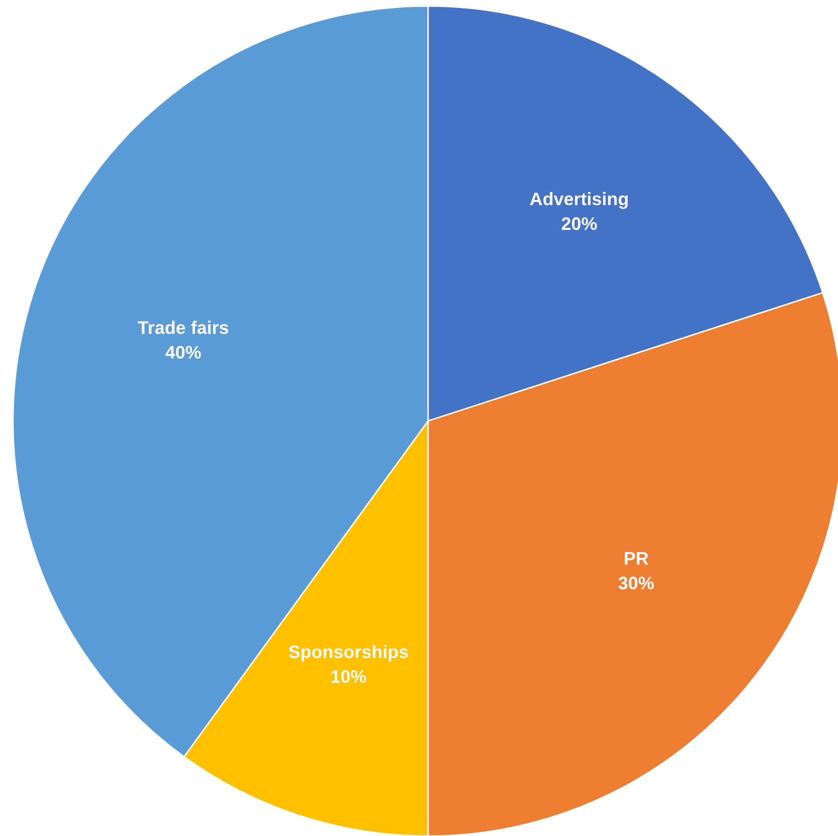  What do you see at coordinates (579, 223) in the screenshot?
I see `data-label: 20%` at bounding box center [579, 223].